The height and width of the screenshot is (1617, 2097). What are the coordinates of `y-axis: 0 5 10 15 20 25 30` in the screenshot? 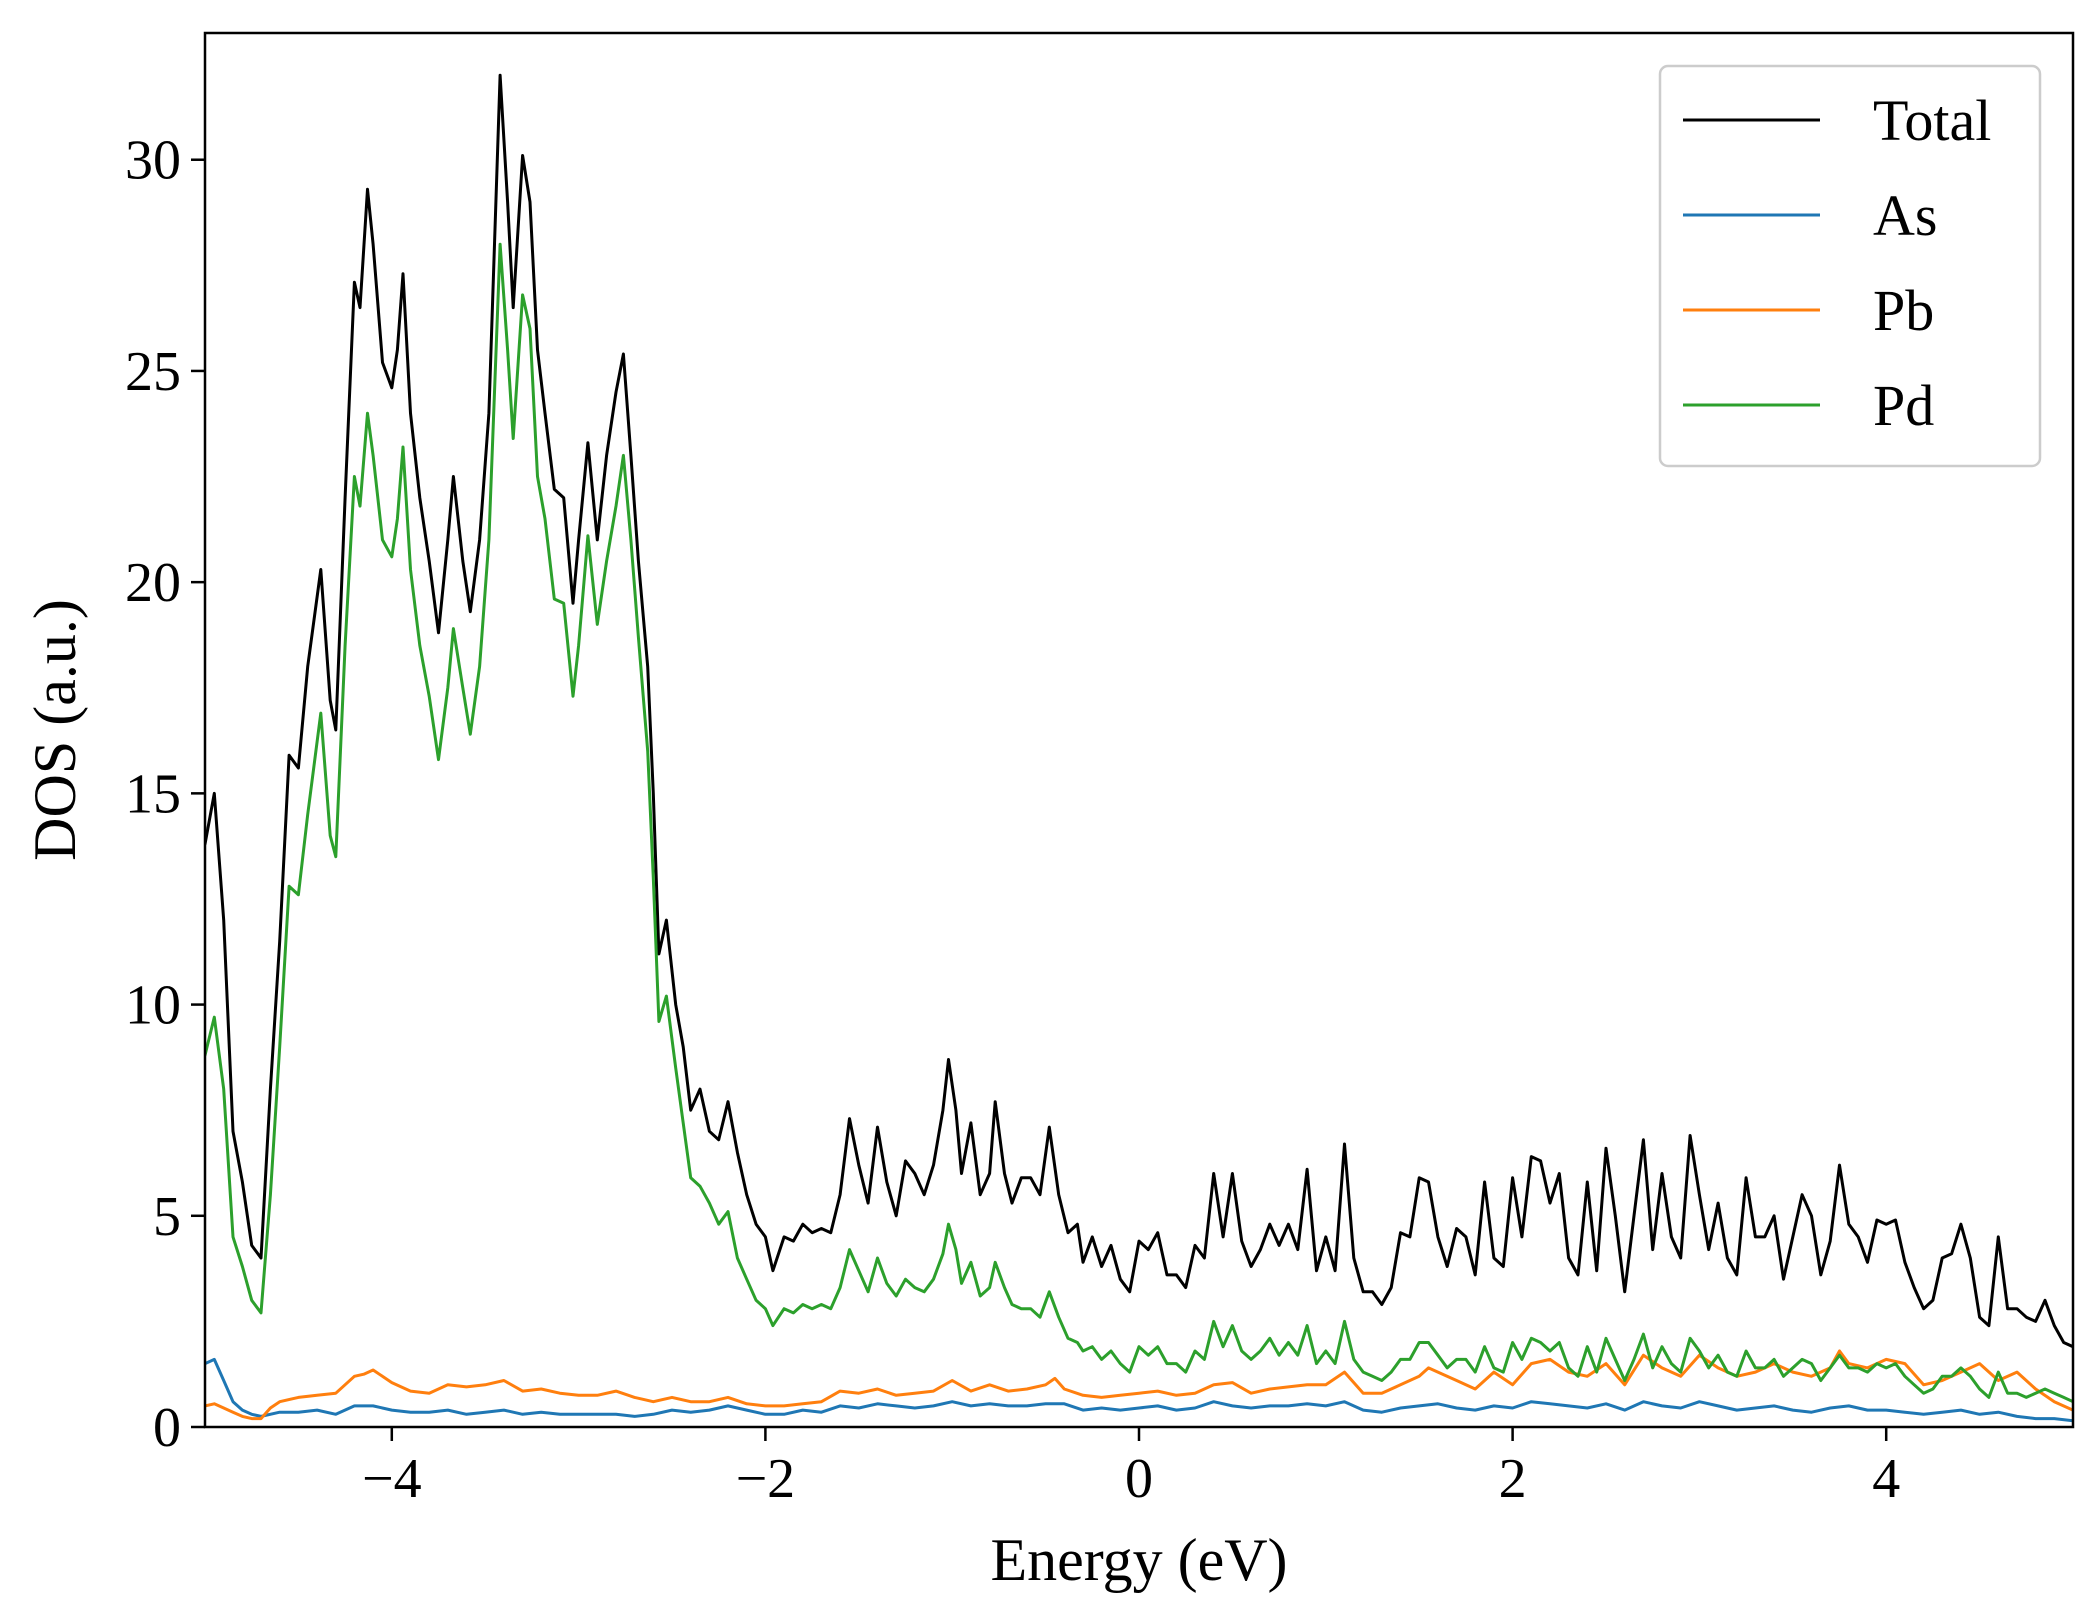 It's located at (165, 794).